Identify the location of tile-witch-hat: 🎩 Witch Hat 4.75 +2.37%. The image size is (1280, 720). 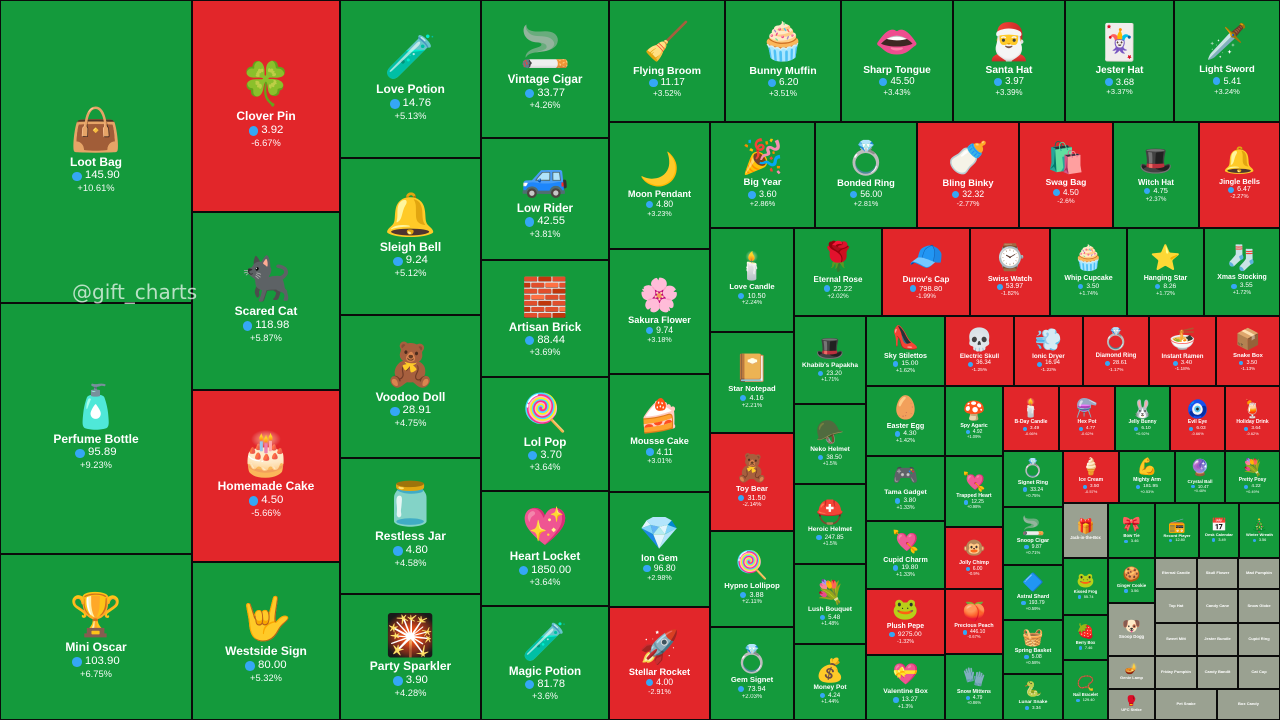
(1156, 175).